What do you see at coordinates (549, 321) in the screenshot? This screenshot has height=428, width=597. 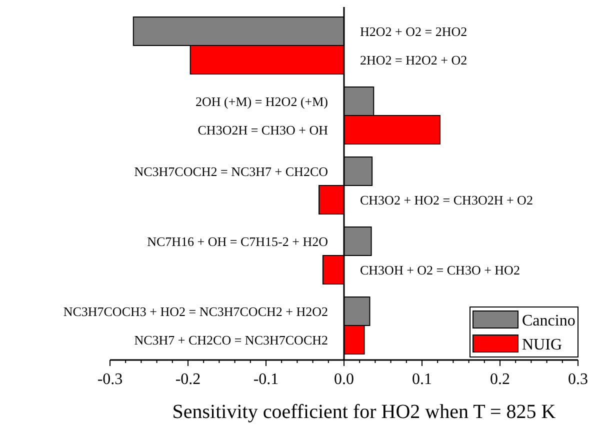 I see `legend-label: Cancino` at bounding box center [549, 321].